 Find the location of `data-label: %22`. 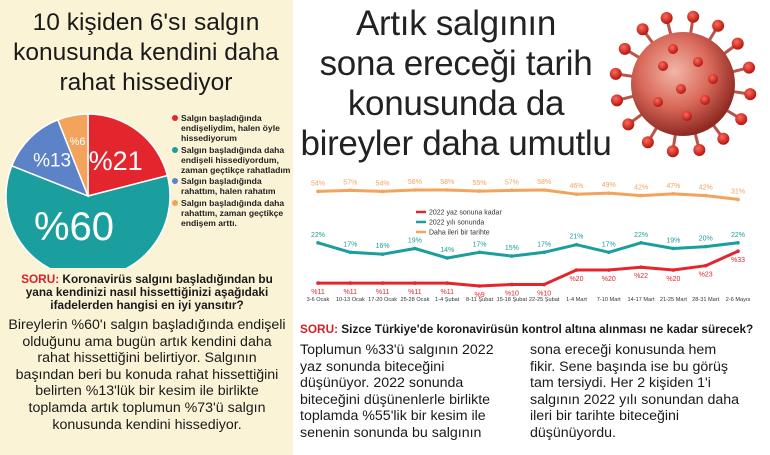

data-label: %22 is located at coordinates (641, 276).